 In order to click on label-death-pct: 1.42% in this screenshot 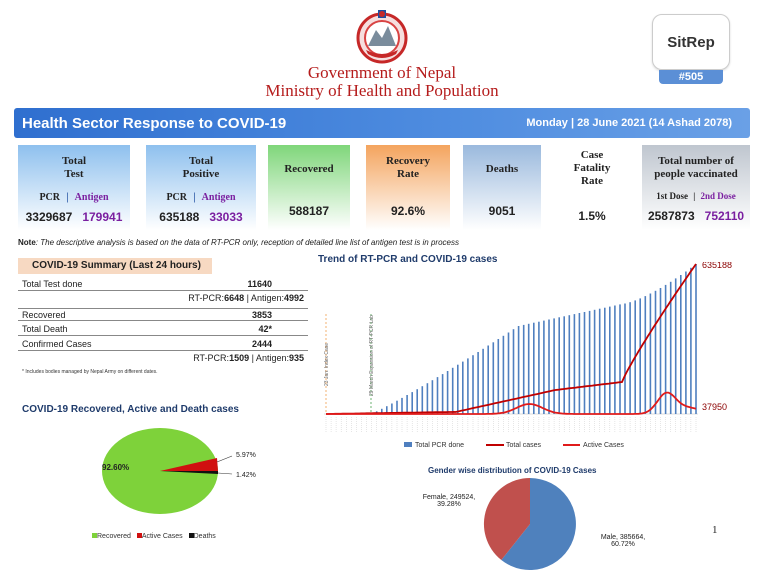, I will do `click(246, 475)`.